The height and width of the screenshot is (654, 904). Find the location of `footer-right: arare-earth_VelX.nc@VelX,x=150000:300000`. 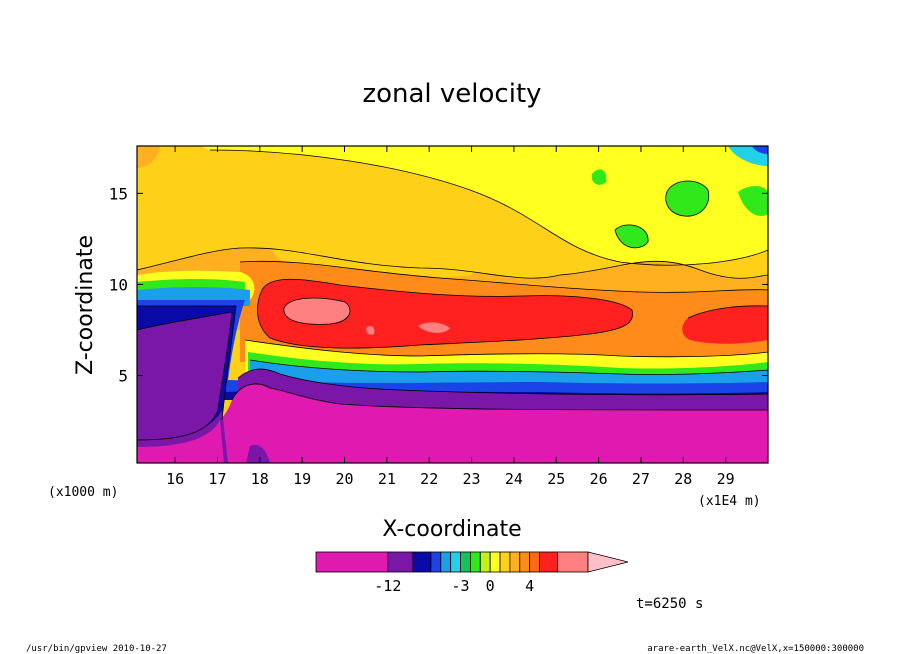

footer-right: arare-earth_VelX.nc@VelX,x=150000:300000 is located at coordinates (755, 649).